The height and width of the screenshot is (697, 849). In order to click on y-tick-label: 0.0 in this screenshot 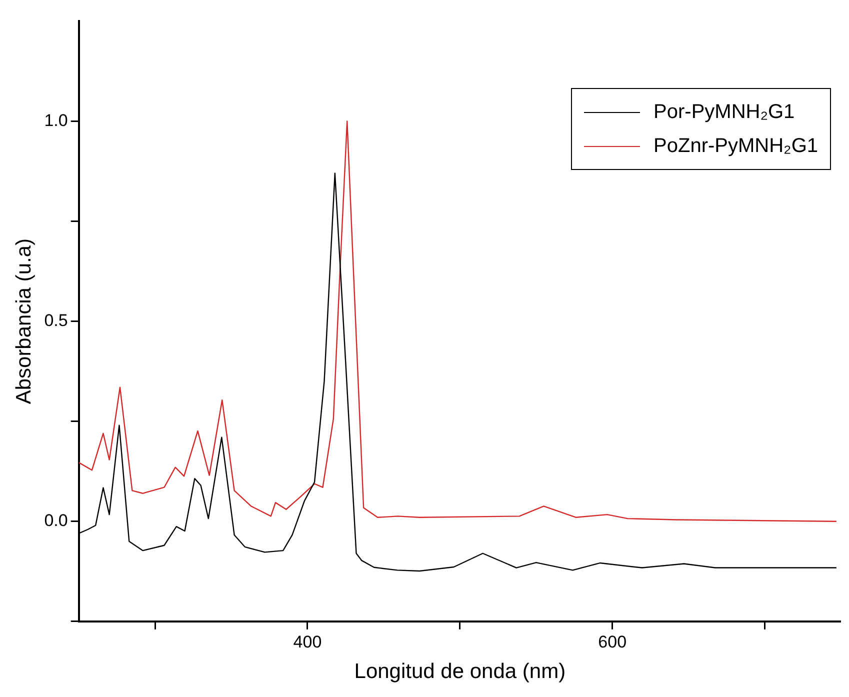, I will do `click(56, 520)`.